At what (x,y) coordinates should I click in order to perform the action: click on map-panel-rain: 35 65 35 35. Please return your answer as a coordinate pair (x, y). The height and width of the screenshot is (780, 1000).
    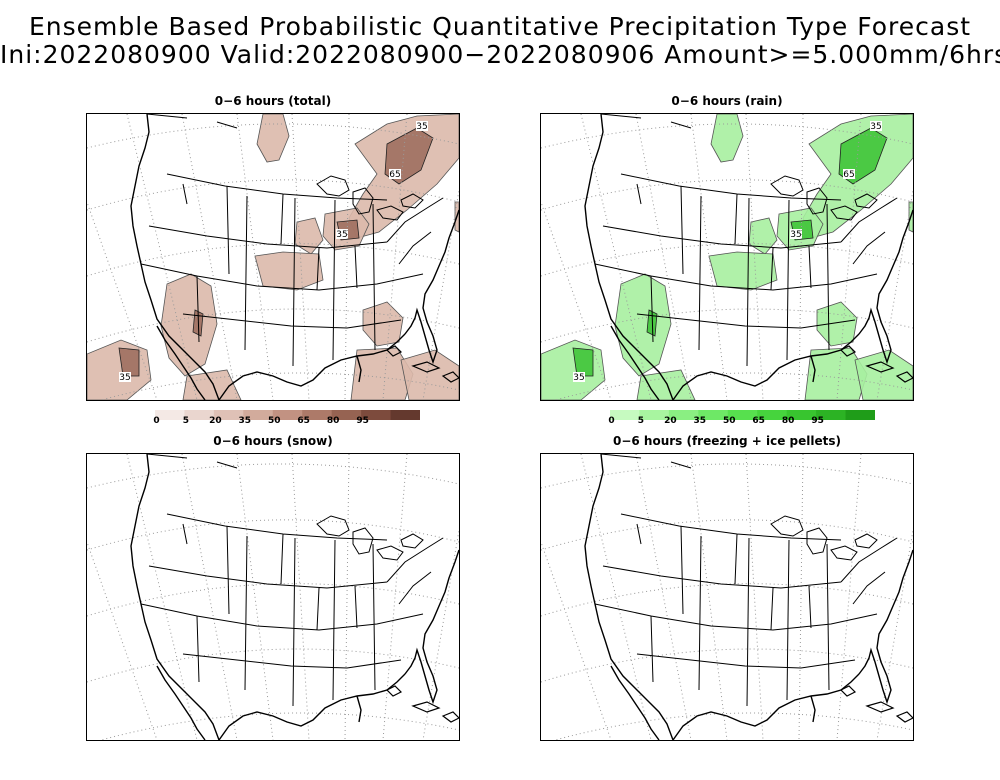
    Looking at the image, I should click on (727, 257).